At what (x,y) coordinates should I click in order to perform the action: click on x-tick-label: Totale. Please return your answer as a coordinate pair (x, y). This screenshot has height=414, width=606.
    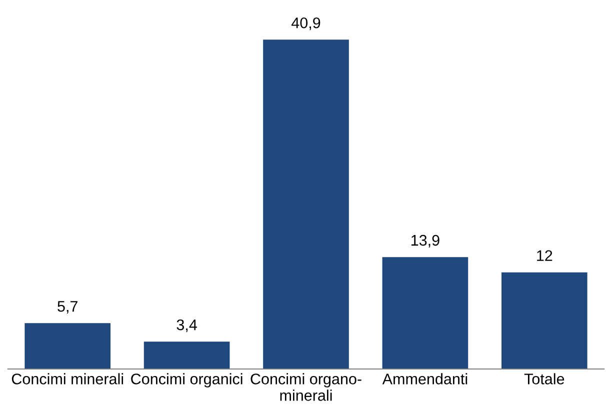
    Looking at the image, I should click on (544, 378).